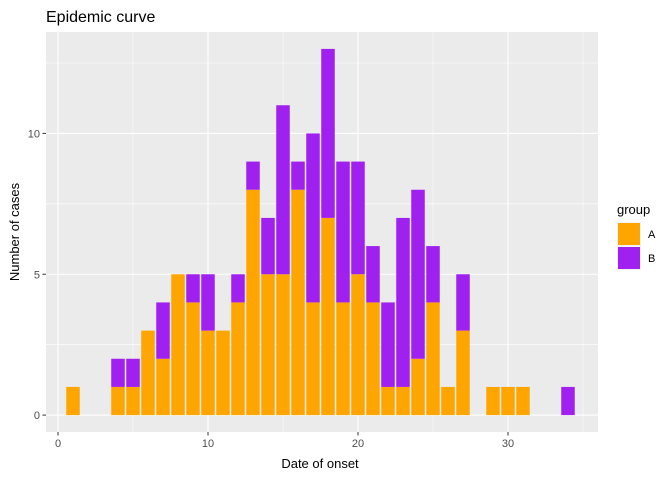 The width and height of the screenshot is (672, 480). I want to click on legend: group AB, so click(636, 236).